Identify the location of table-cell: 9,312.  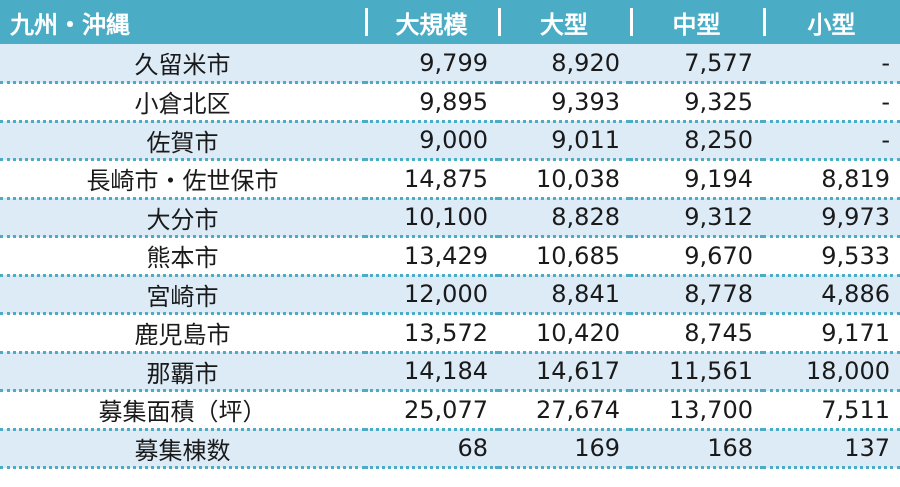
(696, 218).